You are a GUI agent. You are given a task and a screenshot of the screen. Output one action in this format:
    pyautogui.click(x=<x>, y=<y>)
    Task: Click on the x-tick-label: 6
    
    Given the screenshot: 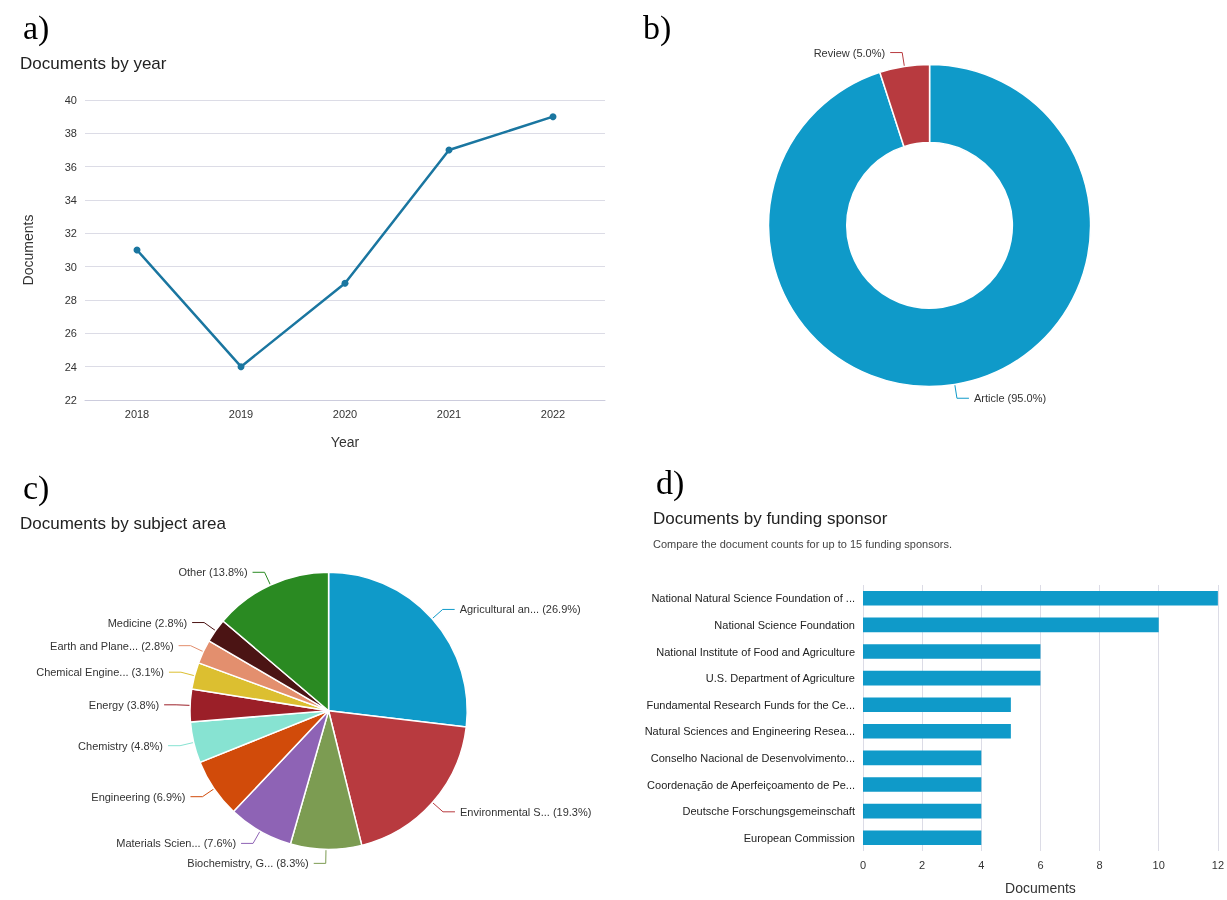 What is the action you would take?
    pyautogui.click(x=1040, y=864)
    